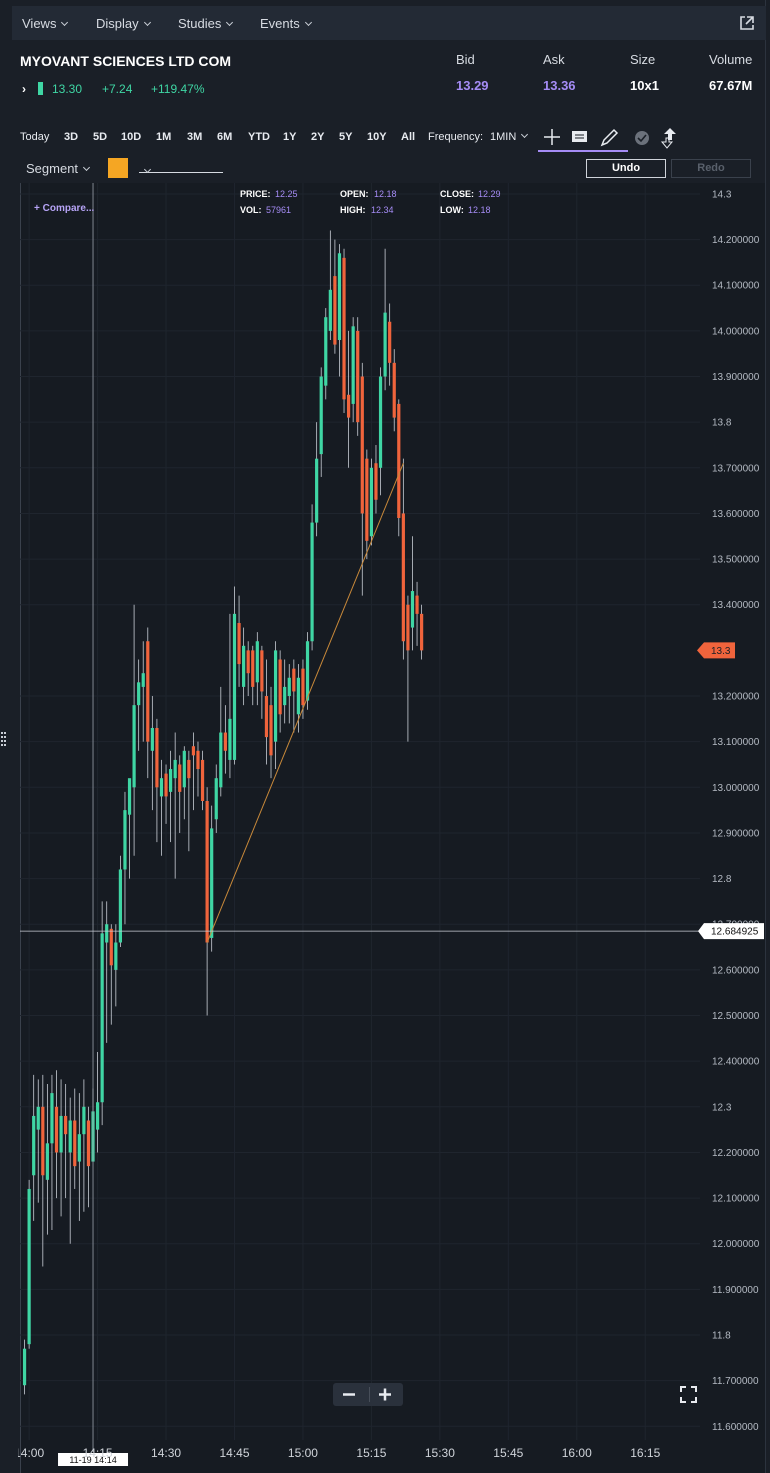  What do you see at coordinates (440, 1453) in the screenshot?
I see `x-tick-label: 15:30` at bounding box center [440, 1453].